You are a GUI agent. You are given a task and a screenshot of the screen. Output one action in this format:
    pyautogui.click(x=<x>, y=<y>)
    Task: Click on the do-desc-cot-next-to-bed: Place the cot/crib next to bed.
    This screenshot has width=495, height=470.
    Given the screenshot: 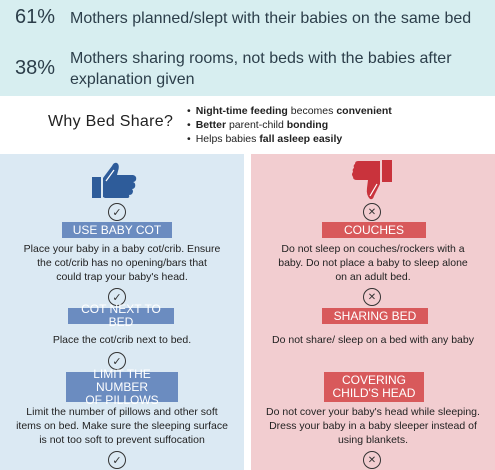 What is the action you would take?
    pyautogui.click(x=122, y=340)
    